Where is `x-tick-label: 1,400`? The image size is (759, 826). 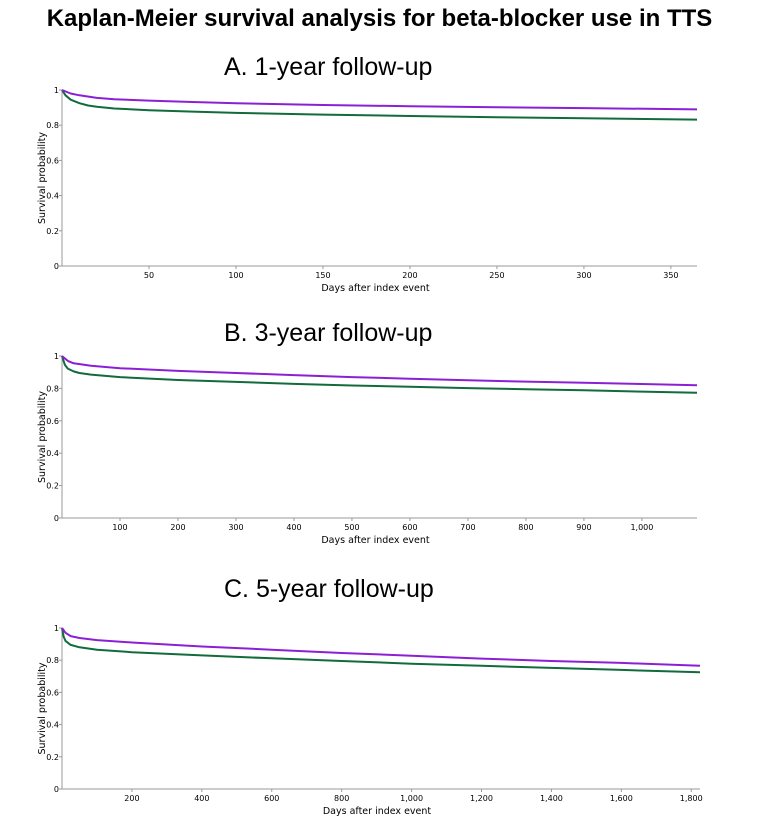 x-tick-label: 1,400 is located at coordinates (551, 798).